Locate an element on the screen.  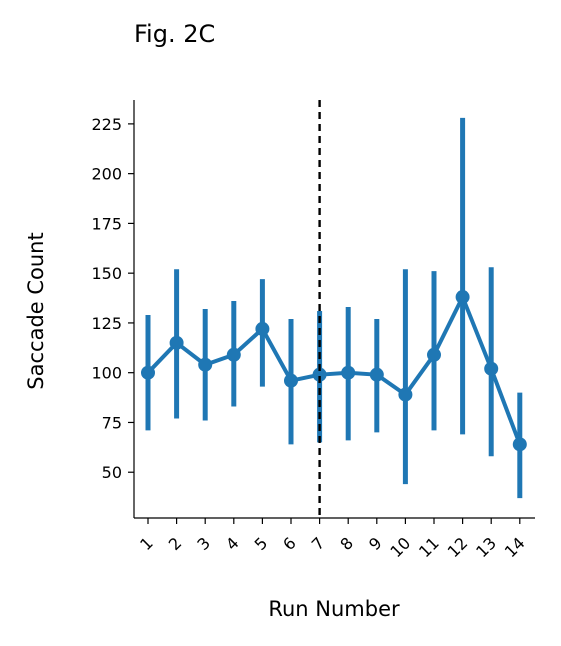
y-tick-label: 75 is located at coordinates (112, 422).